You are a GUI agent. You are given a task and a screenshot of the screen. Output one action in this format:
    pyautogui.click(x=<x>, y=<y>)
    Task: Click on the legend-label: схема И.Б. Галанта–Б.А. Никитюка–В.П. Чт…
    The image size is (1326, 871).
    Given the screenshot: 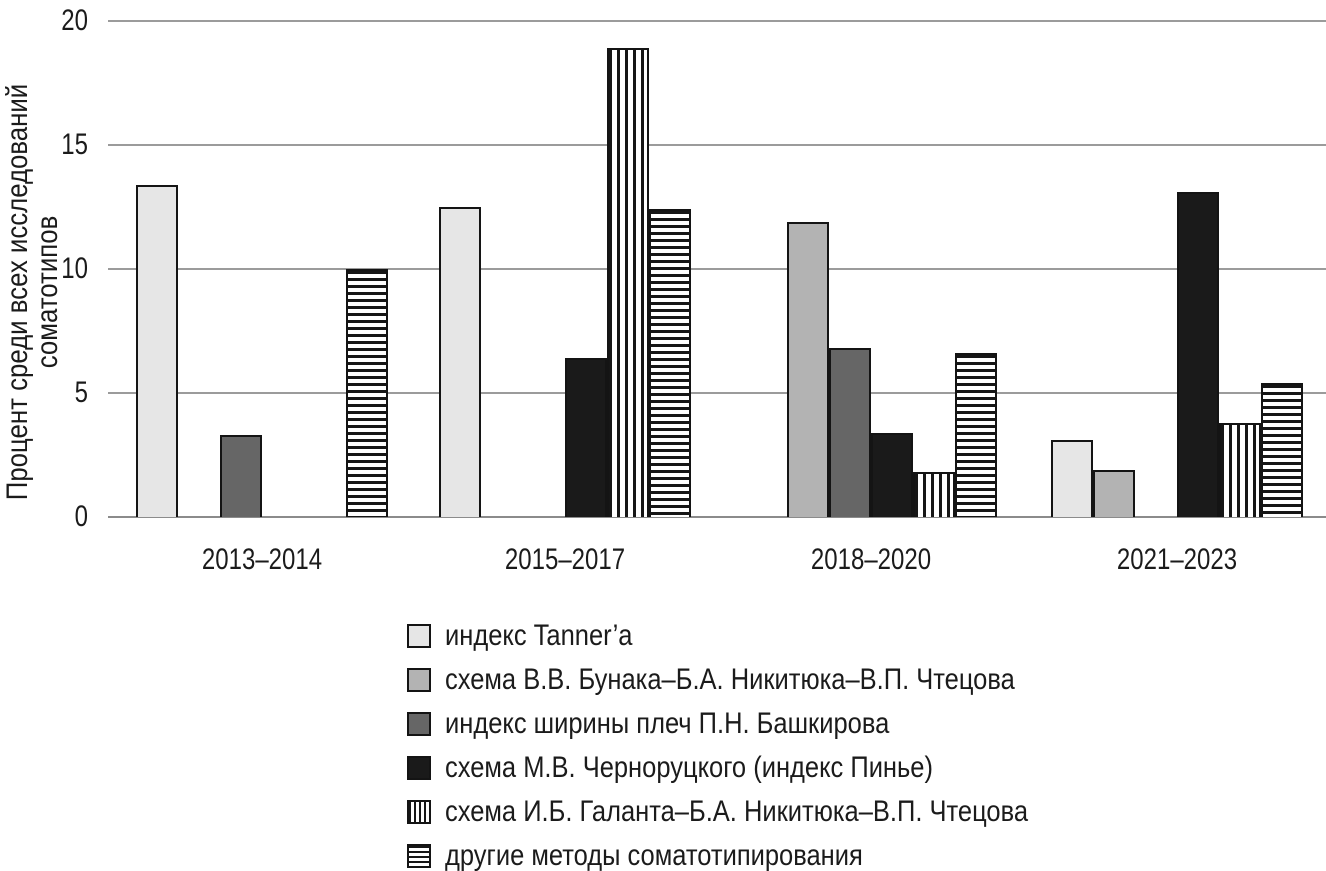 What is the action you would take?
    pyautogui.click(x=737, y=811)
    